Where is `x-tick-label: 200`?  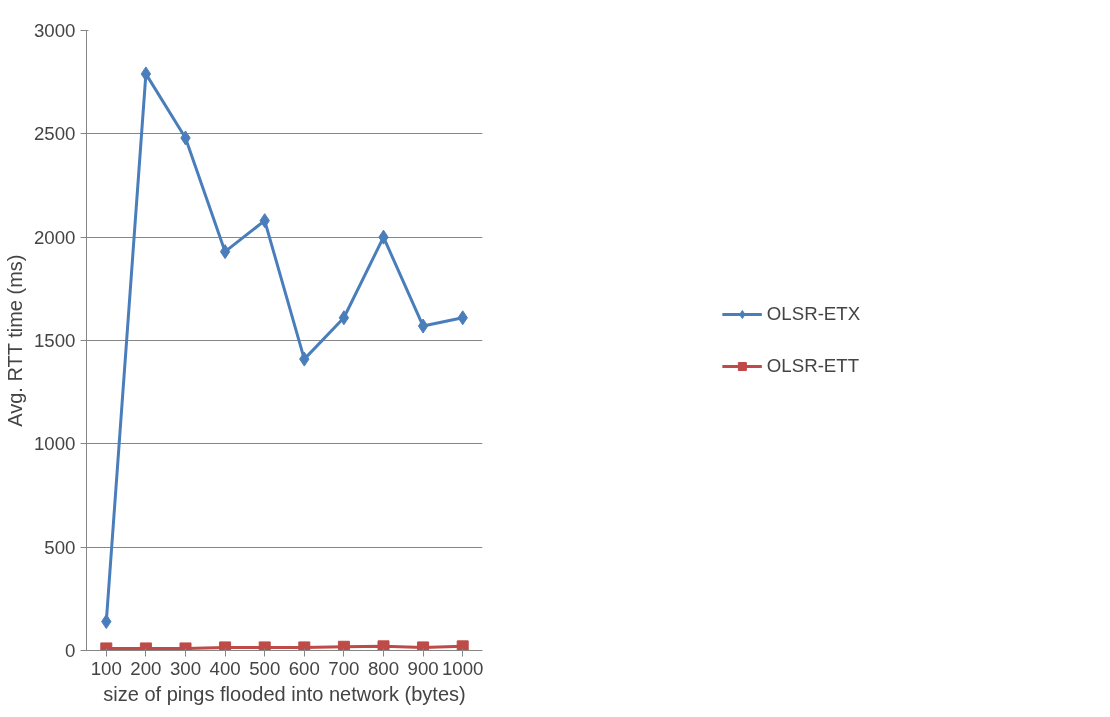 x-tick-label: 200 is located at coordinates (146, 668).